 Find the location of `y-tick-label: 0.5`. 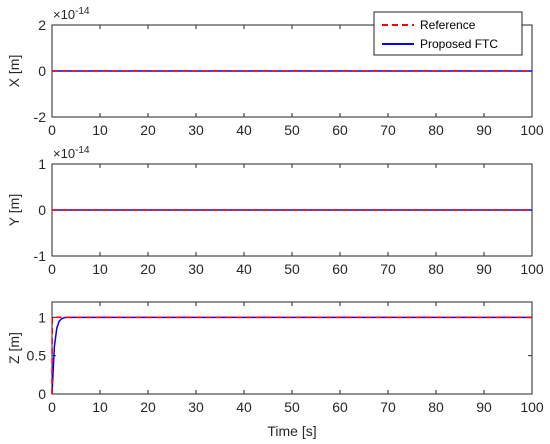

y-tick-label: 0.5 is located at coordinates (37, 356).